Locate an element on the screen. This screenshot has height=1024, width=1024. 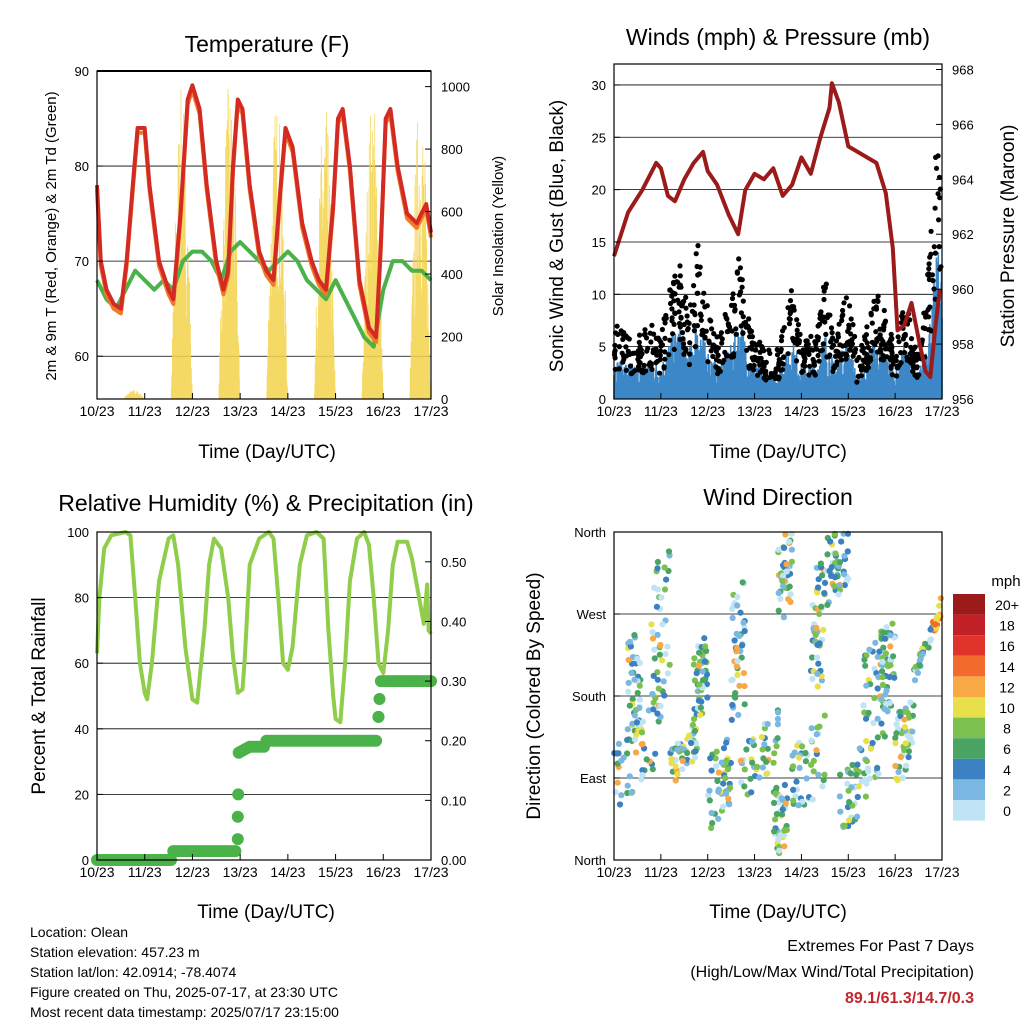
temperature-ylabel-right: Solar Insolation (Yellow) is located at coordinates (498, 236).